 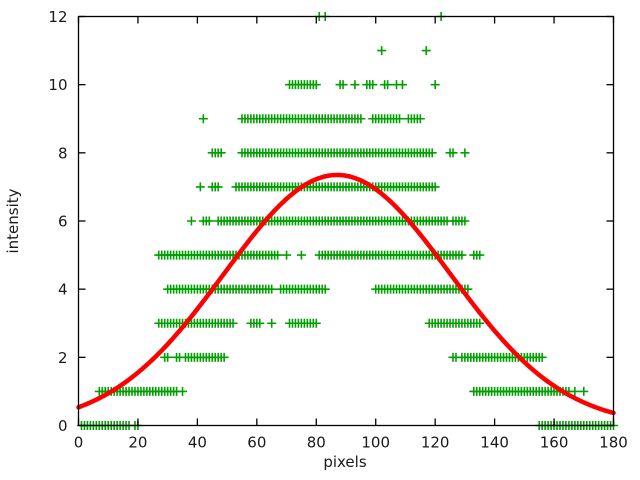 What do you see at coordinates (63, 426) in the screenshot?
I see `y-tick-label: 0` at bounding box center [63, 426].